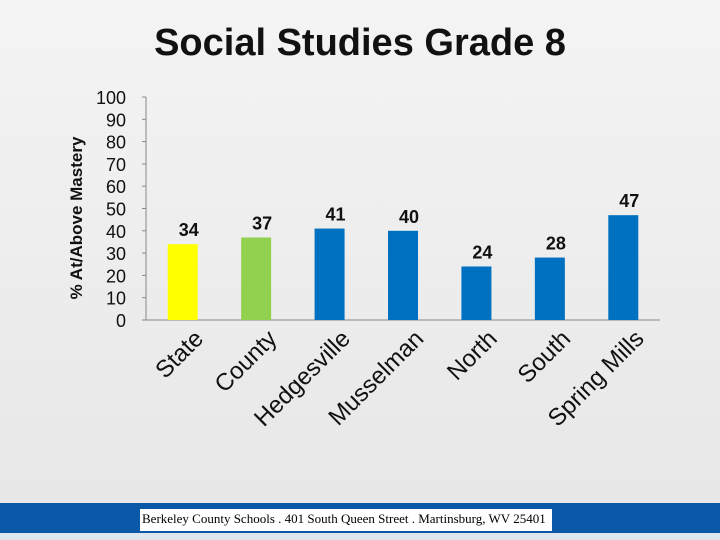 The image size is (720, 540). I want to click on data-label: 41, so click(336, 215).